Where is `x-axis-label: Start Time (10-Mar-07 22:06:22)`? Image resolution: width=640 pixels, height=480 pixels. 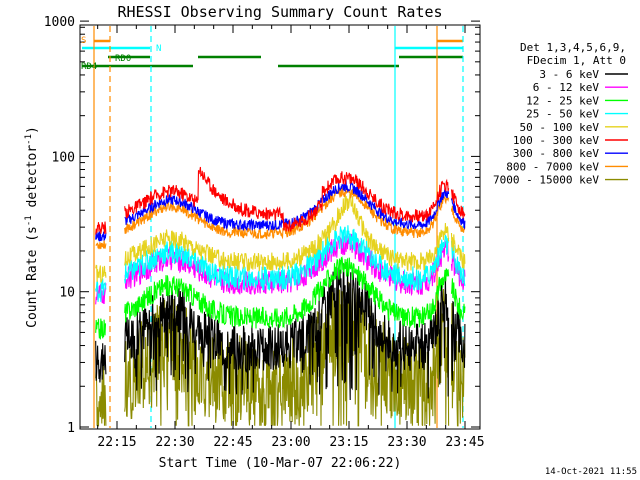
x-axis-label: Start Time (10-Mar-07 22:06:22) is located at coordinates (280, 463).